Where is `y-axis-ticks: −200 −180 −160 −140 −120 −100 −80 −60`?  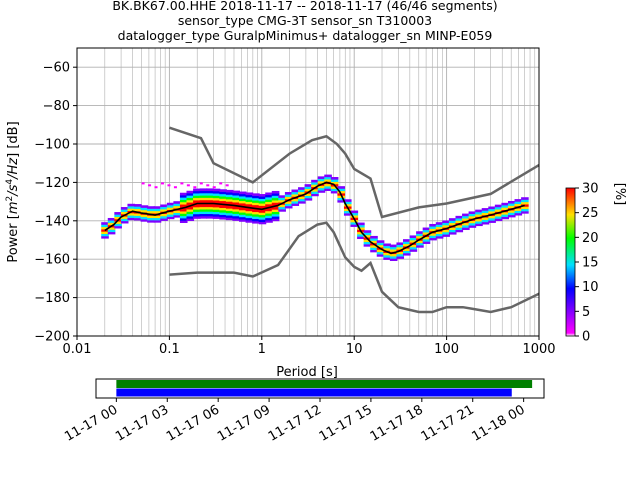 y-axis-ticks: −200 −180 −160 −140 −120 −100 −80 −60 is located at coordinates (55, 203).